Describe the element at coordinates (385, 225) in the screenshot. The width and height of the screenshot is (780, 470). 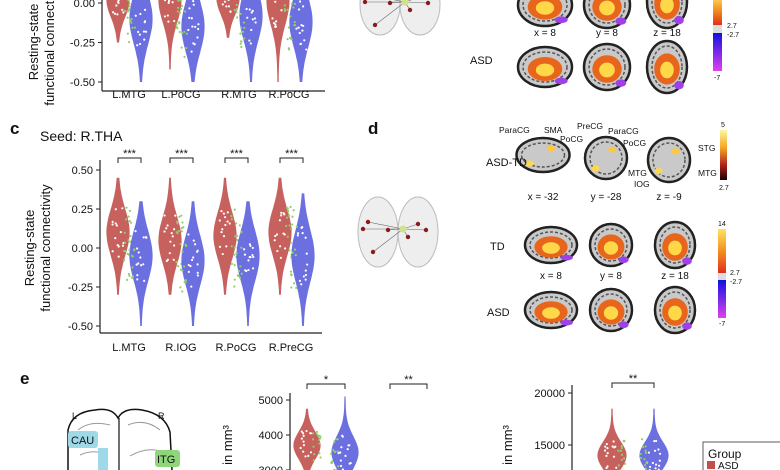
I see `connection-line` at that location.